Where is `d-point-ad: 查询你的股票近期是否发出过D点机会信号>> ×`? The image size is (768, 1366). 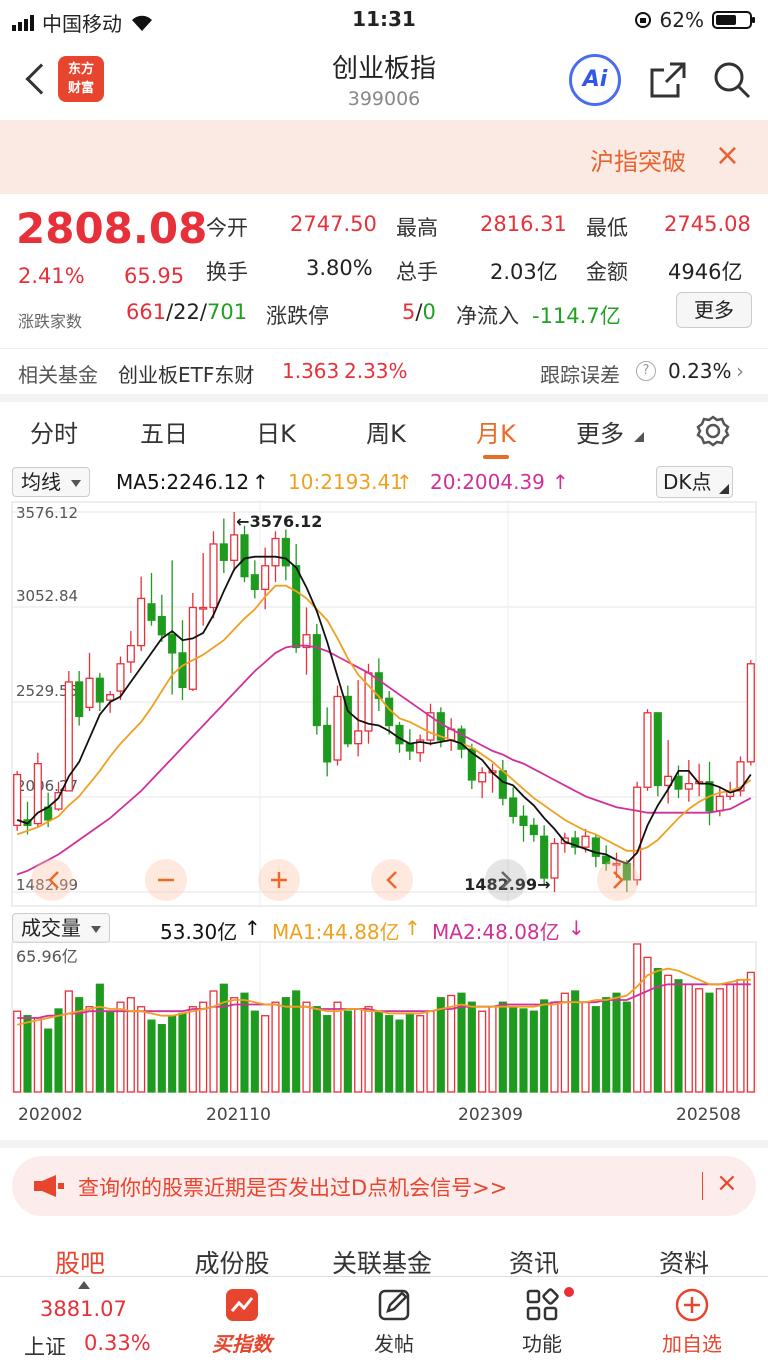 d-point-ad: 查询你的股票近期是否发出过D点机会信号>> × is located at coordinates (384, 1186).